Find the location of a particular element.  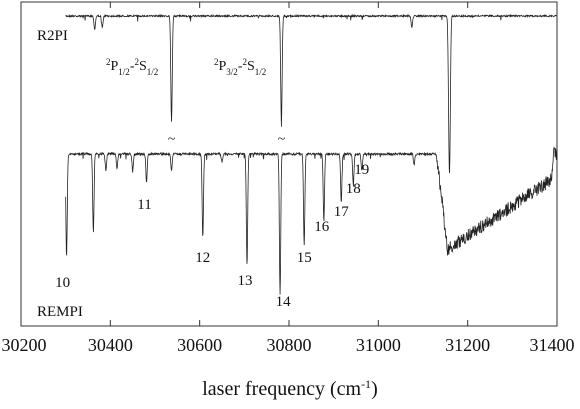

peak-label-14: 14 is located at coordinates (284, 302).